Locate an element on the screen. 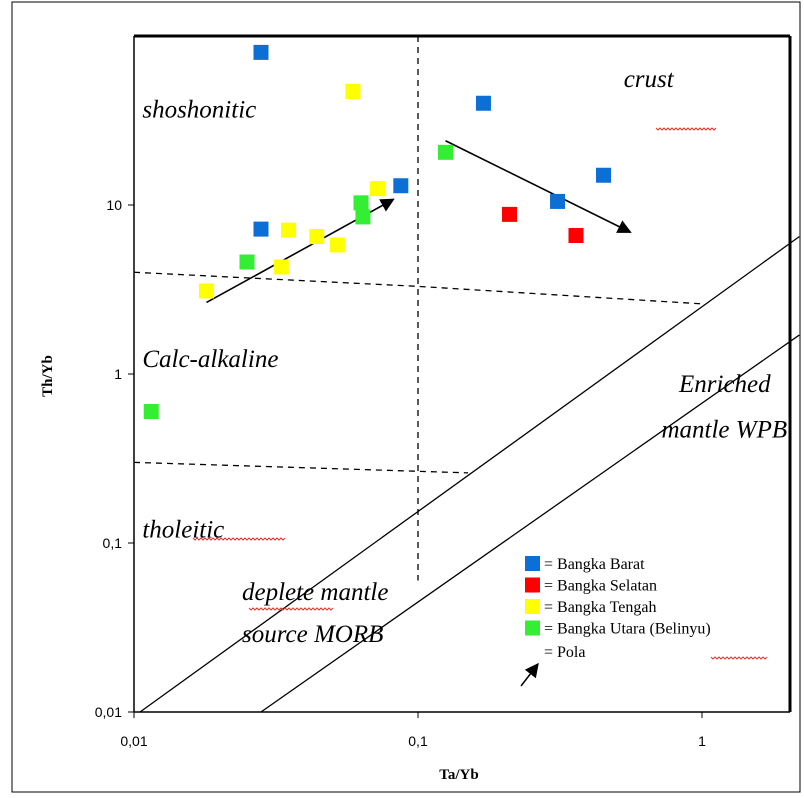 The height and width of the screenshot is (798, 804). legend-label: = Pola is located at coordinates (564, 652).